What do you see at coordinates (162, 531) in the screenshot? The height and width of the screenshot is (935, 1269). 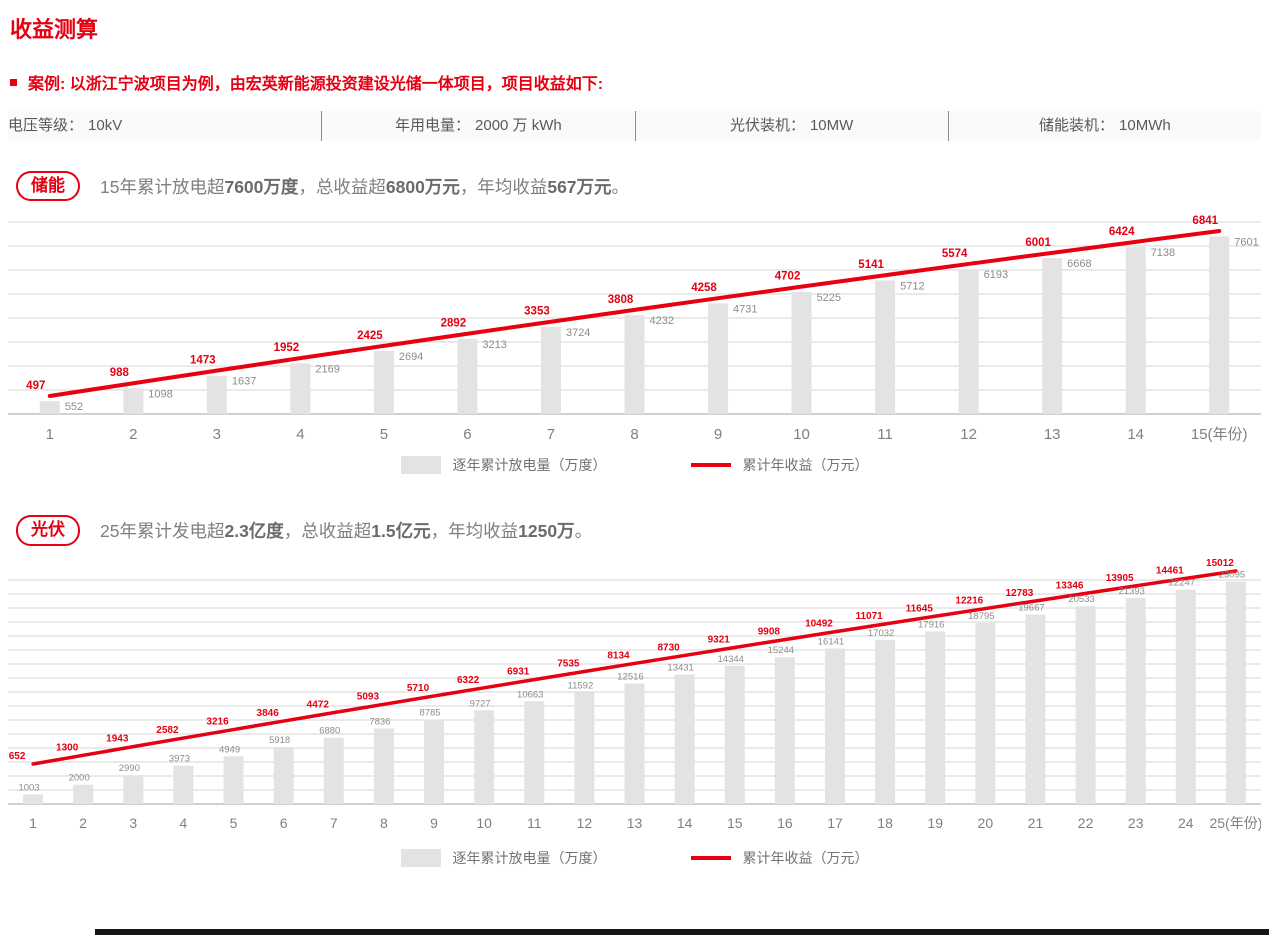 I see `summary-segment: 25年累计发电超` at bounding box center [162, 531].